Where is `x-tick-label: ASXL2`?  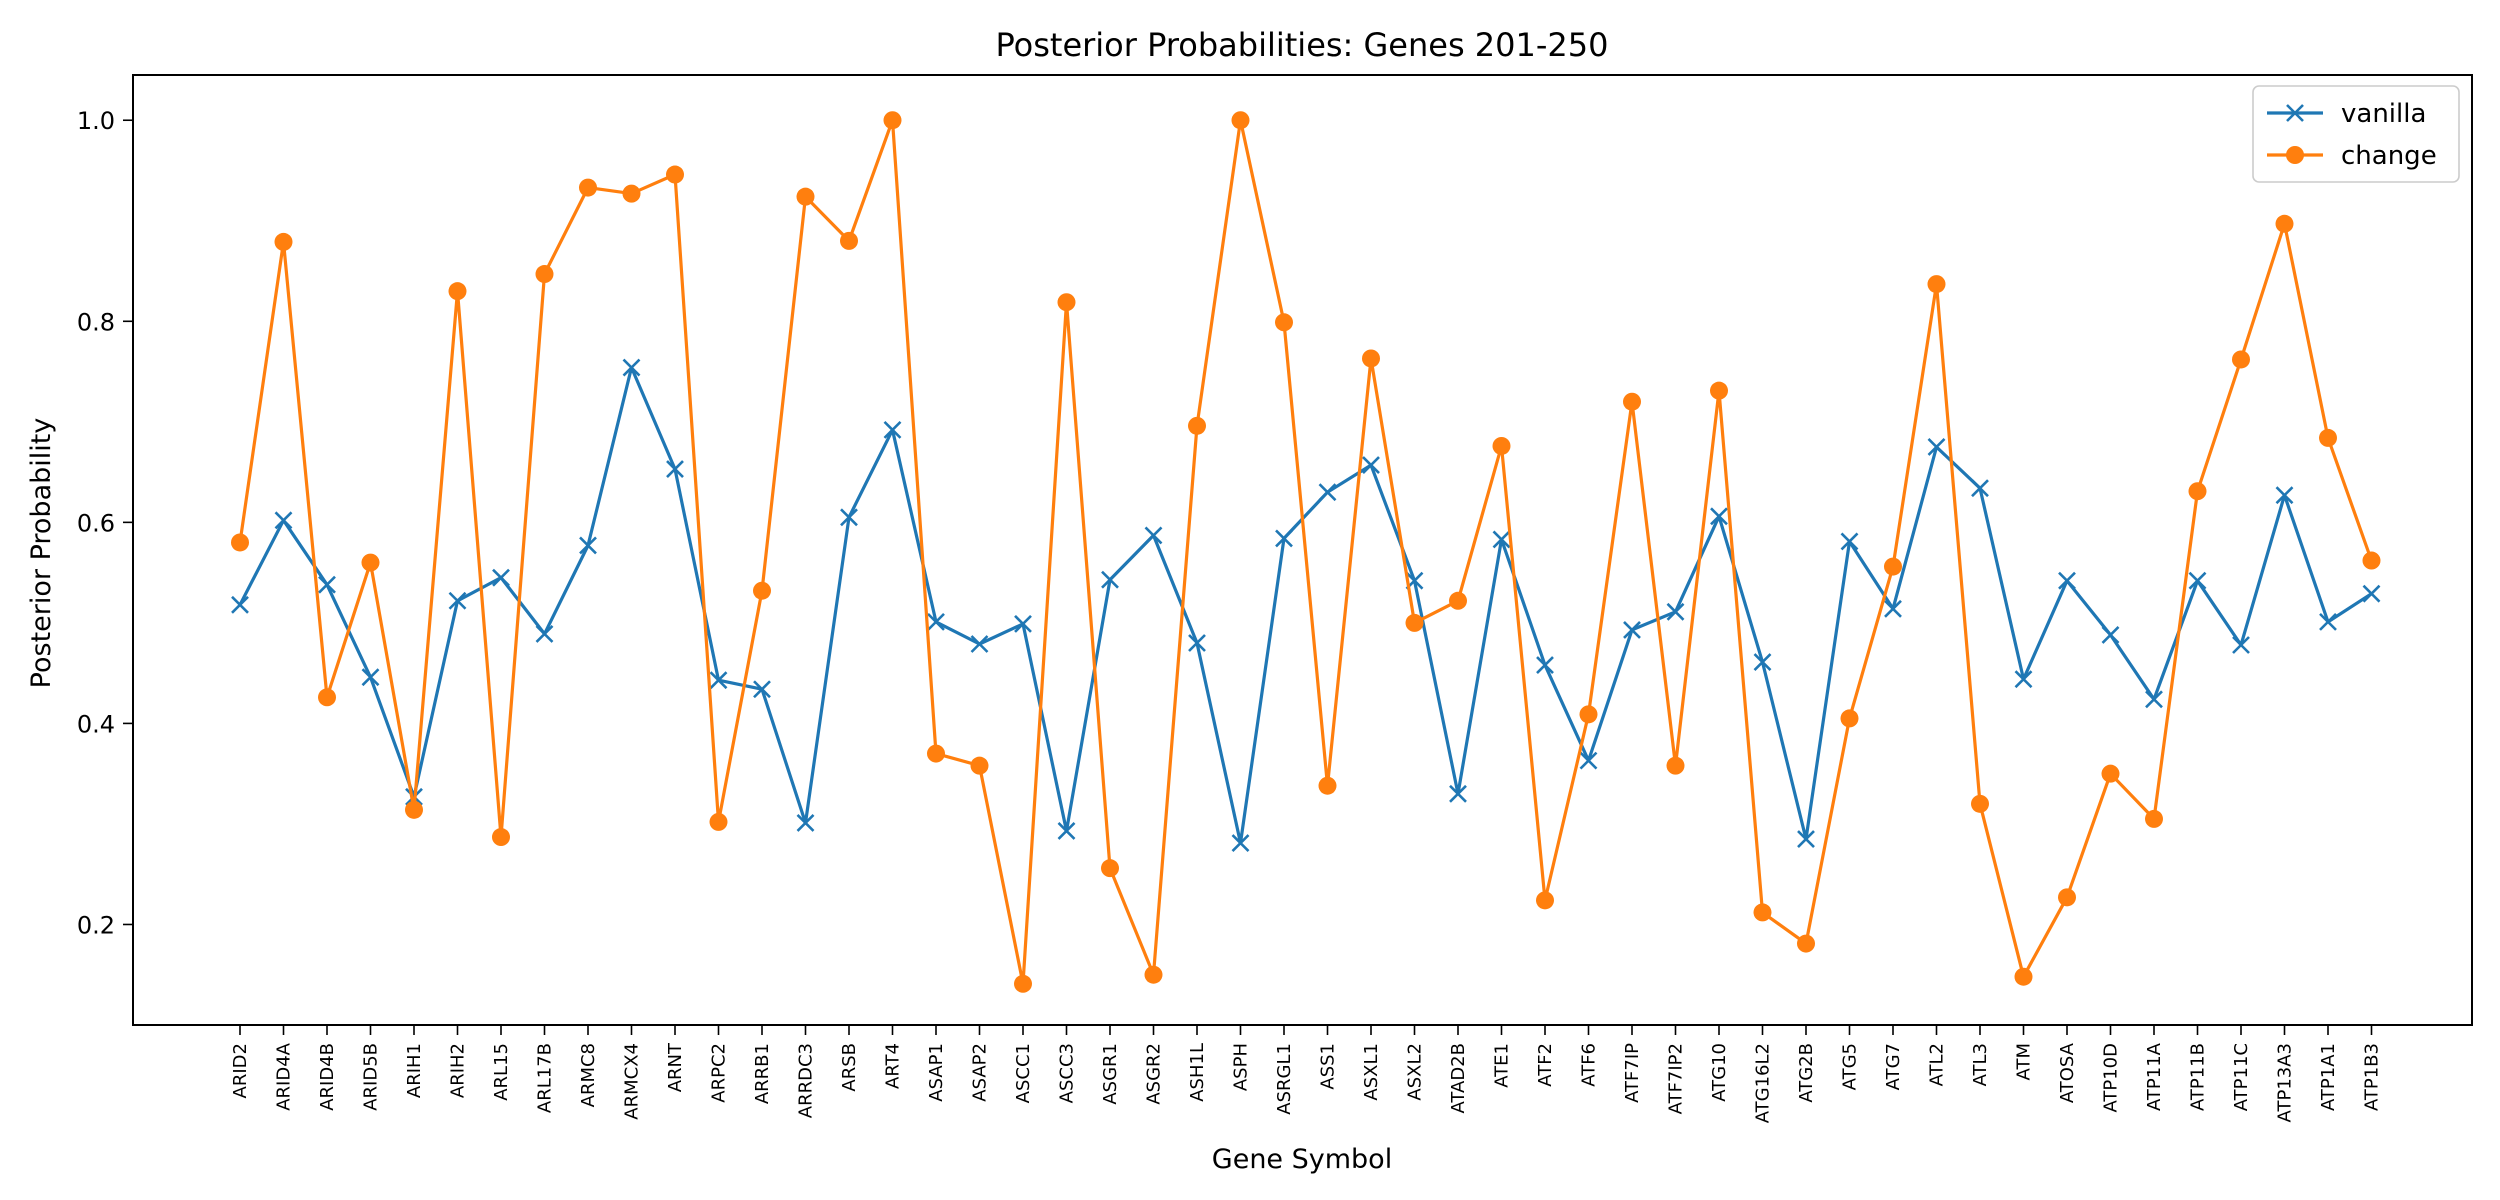
x-tick-label: ASXL2 is located at coordinates (1415, 1072).